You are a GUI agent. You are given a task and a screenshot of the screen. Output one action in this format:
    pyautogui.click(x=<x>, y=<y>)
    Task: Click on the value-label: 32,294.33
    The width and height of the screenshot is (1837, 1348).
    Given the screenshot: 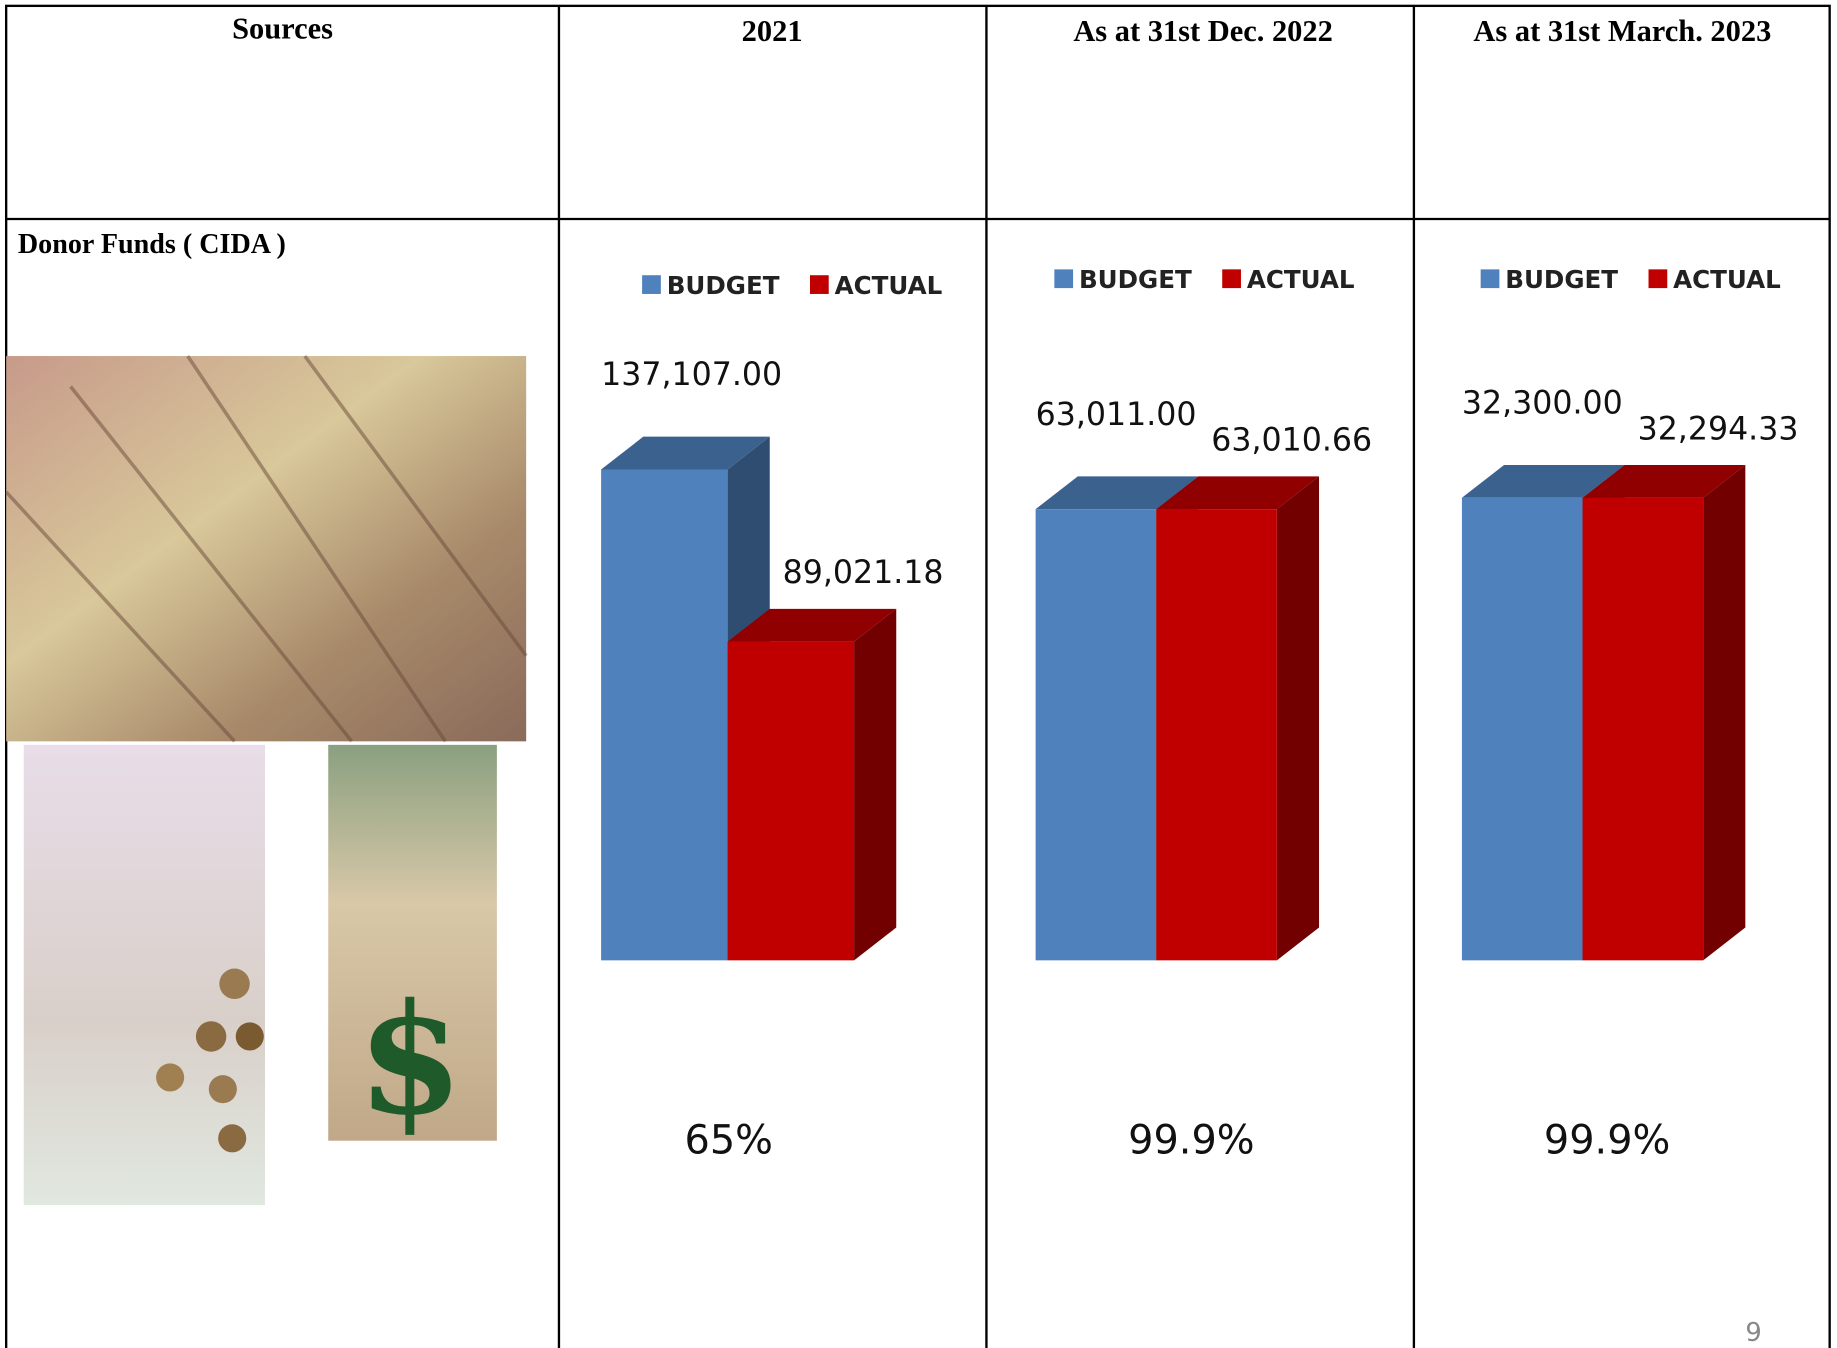 What is the action you would take?
    pyautogui.click(x=1718, y=429)
    